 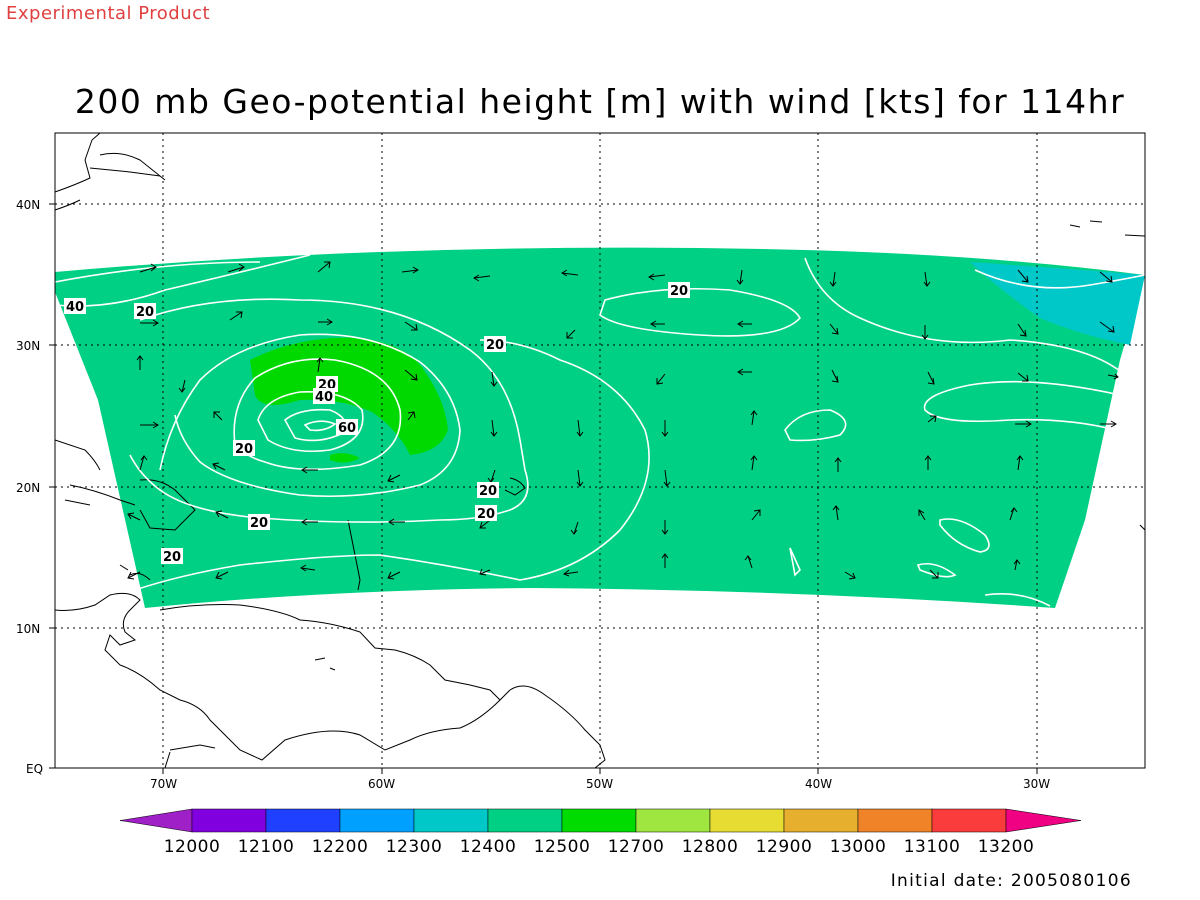 What do you see at coordinates (818, 784) in the screenshot?
I see `lon-label: 40W` at bounding box center [818, 784].